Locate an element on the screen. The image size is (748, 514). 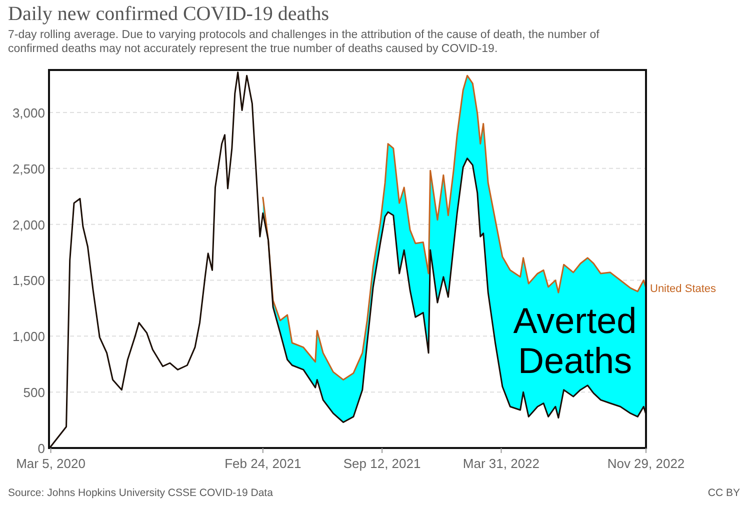
y-tick-label: 1,500 is located at coordinates (28, 280).